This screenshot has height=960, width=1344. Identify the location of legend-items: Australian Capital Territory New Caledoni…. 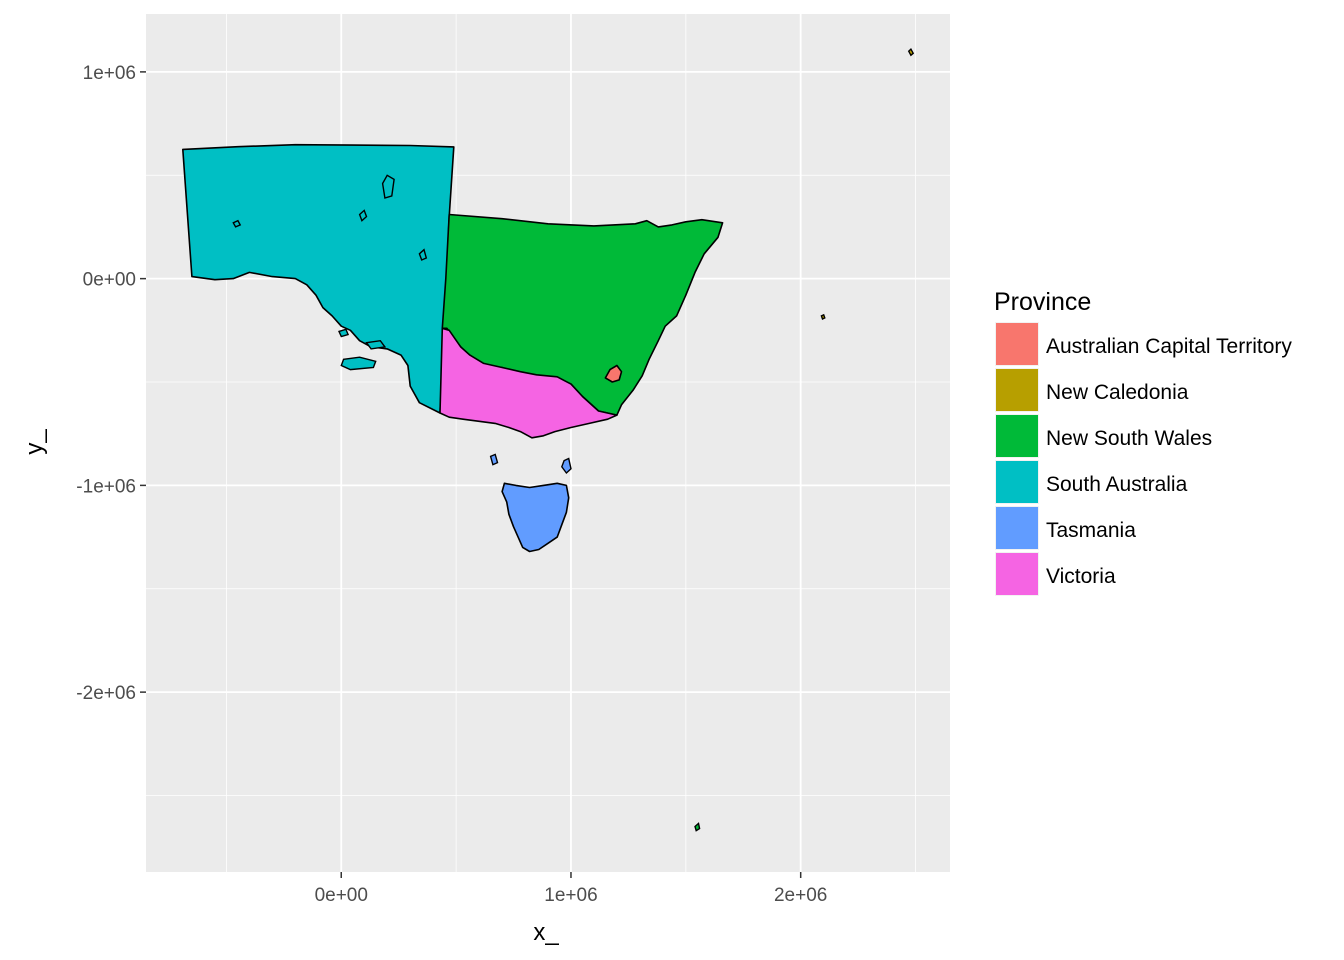
(1143, 459).